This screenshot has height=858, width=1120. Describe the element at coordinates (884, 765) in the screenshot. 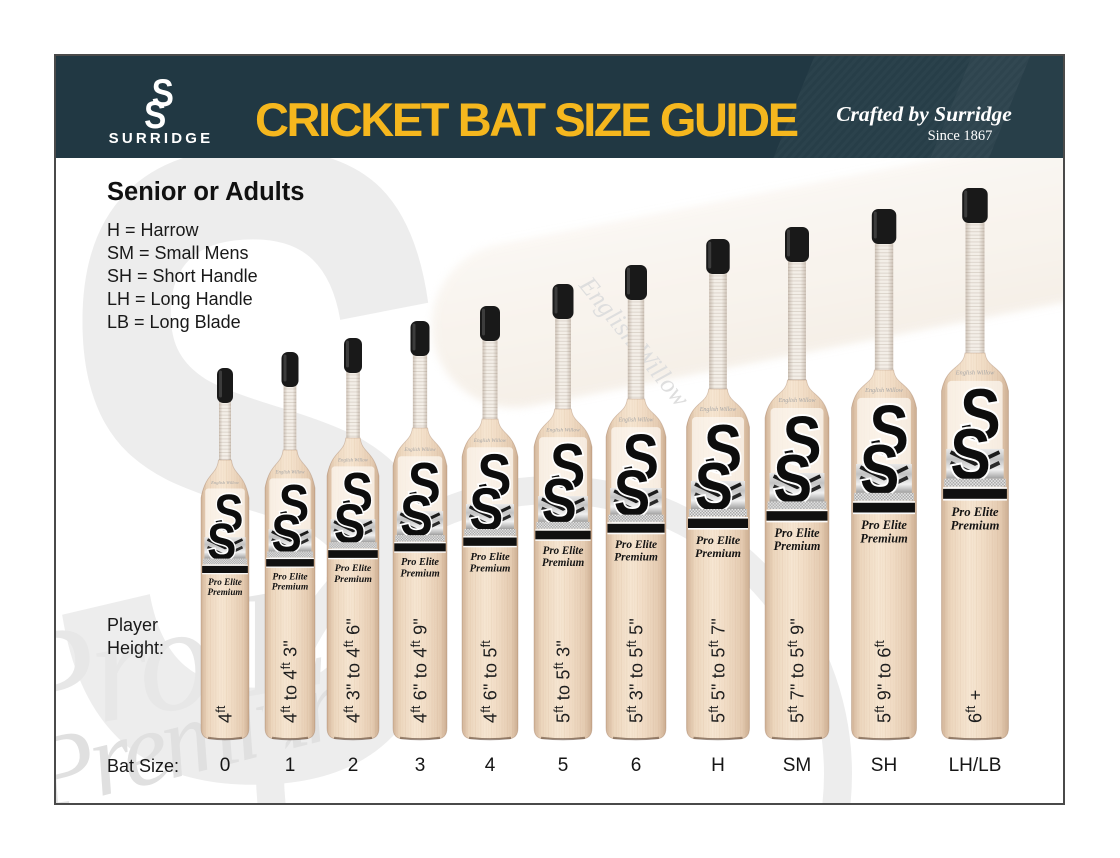

I see `svg-text: SH` at that location.